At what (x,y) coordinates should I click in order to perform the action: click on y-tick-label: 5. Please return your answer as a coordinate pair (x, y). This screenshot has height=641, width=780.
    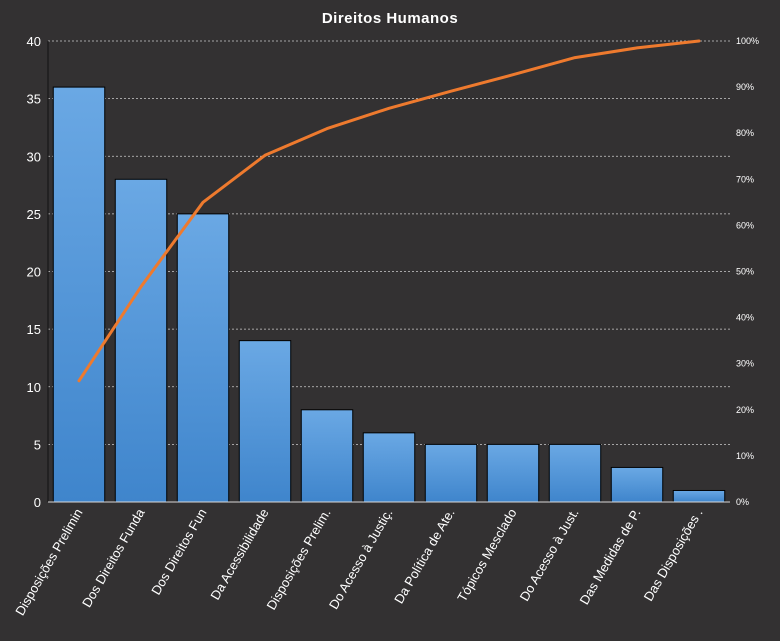
    Looking at the image, I should click on (37, 444).